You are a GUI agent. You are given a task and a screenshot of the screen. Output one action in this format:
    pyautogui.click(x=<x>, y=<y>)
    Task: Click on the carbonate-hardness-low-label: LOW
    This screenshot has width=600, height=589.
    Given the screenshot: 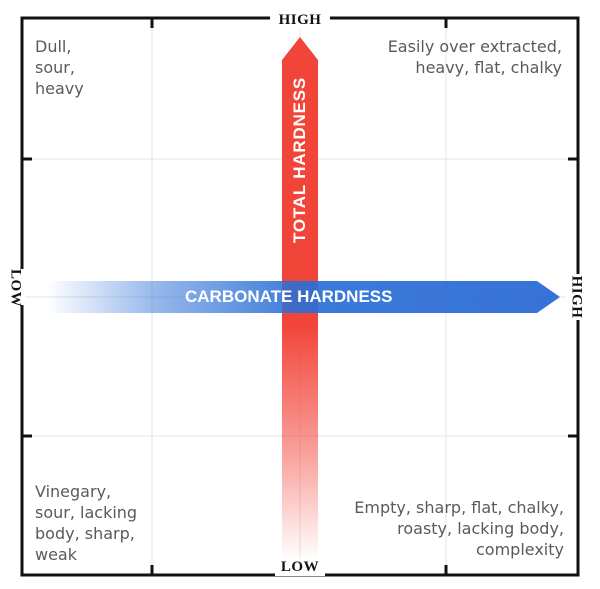 What is the action you would take?
    pyautogui.click(x=15, y=288)
    